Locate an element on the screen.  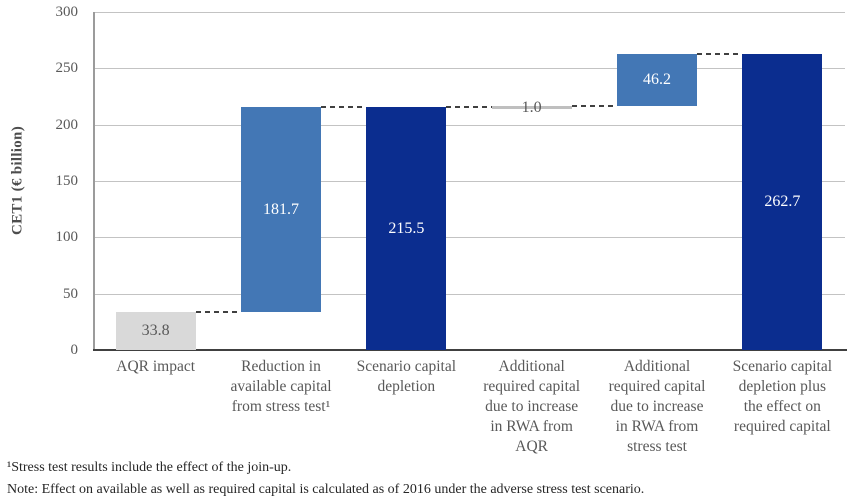
waterfall-bar: 181.7 is located at coordinates (281, 209).